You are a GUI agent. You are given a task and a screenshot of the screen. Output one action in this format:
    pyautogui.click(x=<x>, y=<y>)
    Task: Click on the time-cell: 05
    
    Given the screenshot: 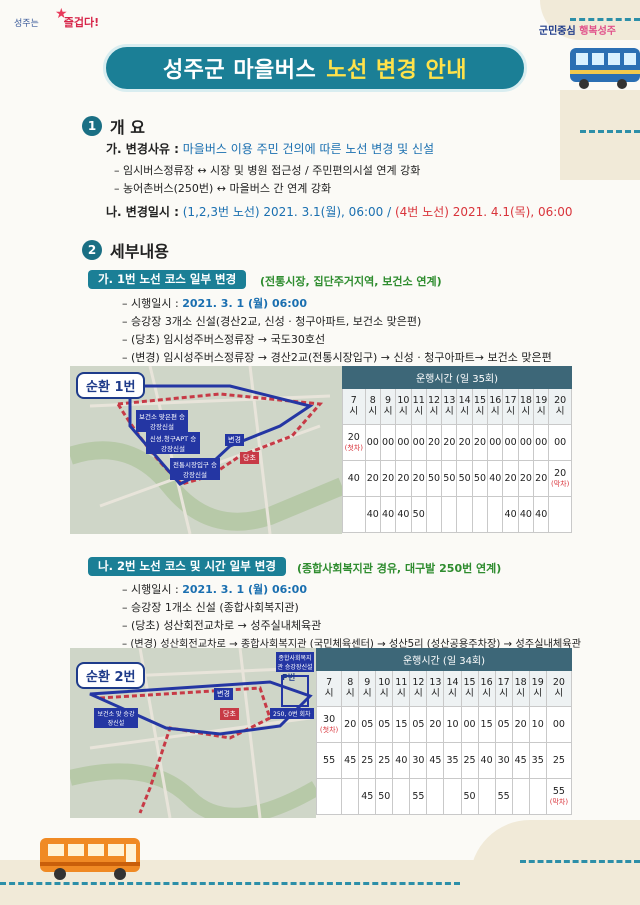 What is the action you would take?
    pyautogui.click(x=367, y=724)
    